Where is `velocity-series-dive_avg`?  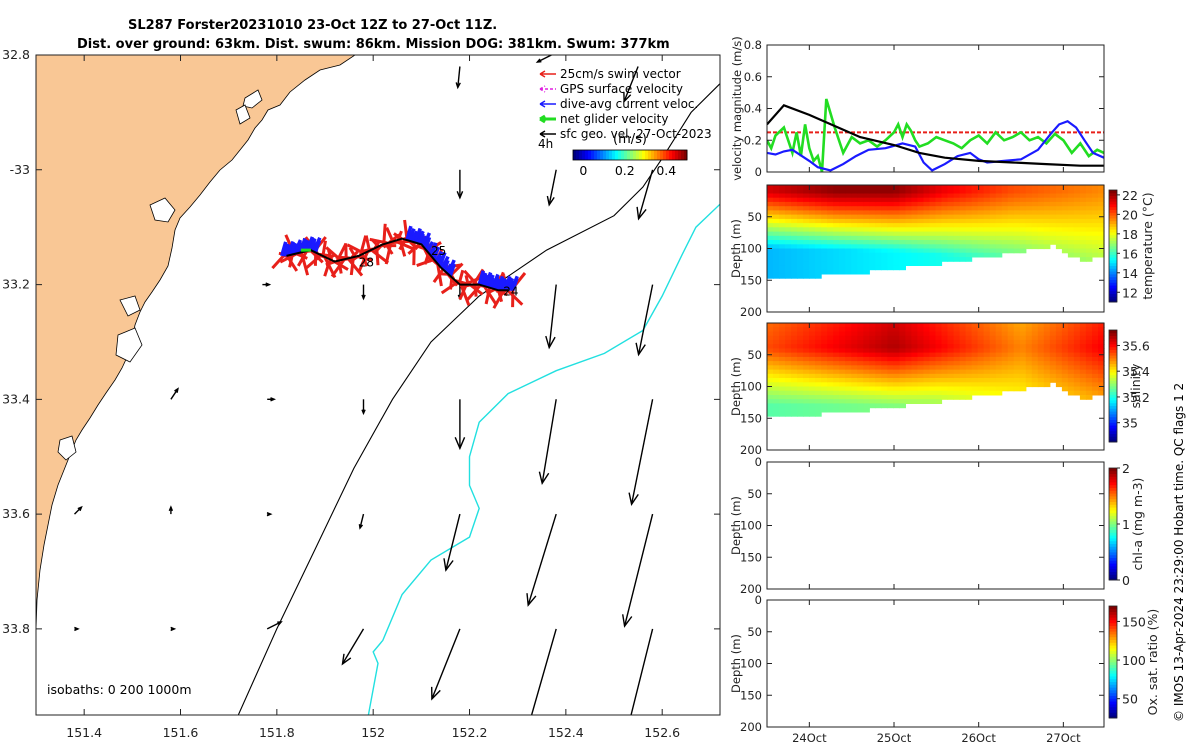 velocity-series-dive_avg is located at coordinates (935, 145).